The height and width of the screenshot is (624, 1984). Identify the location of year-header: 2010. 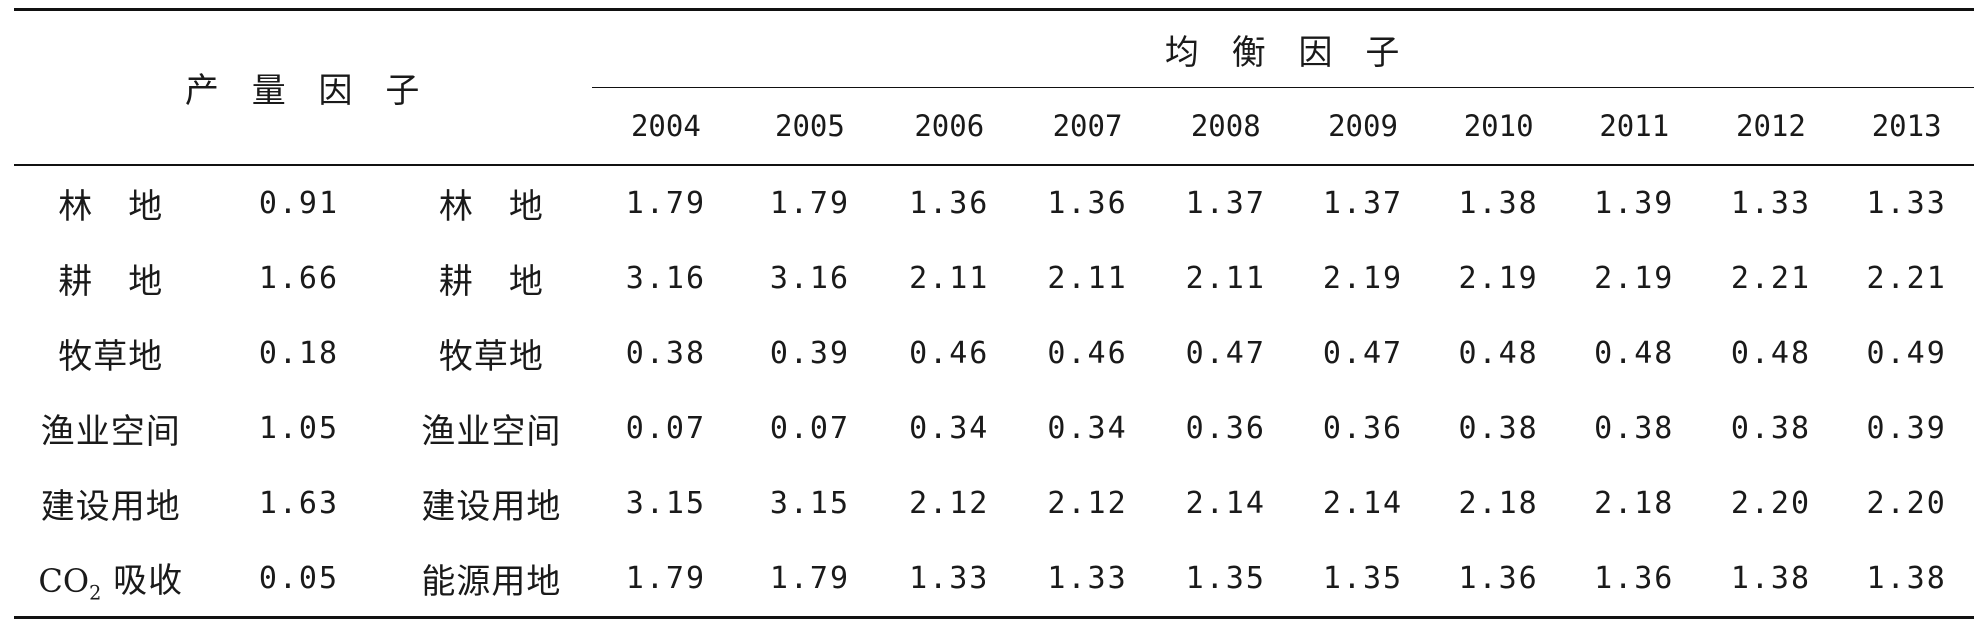
(1498, 126).